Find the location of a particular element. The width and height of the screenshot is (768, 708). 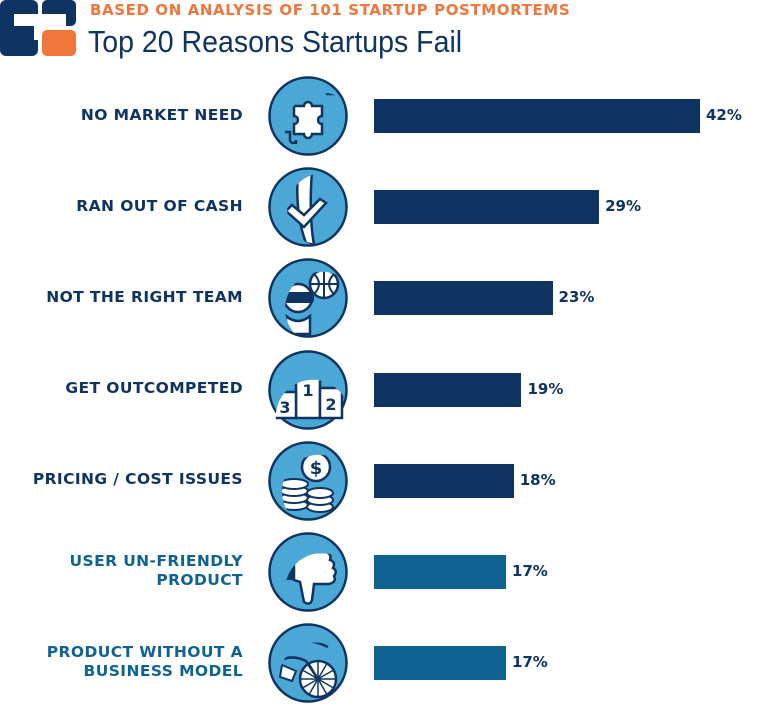

bar-ran-out-of-cash is located at coordinates (487, 207).